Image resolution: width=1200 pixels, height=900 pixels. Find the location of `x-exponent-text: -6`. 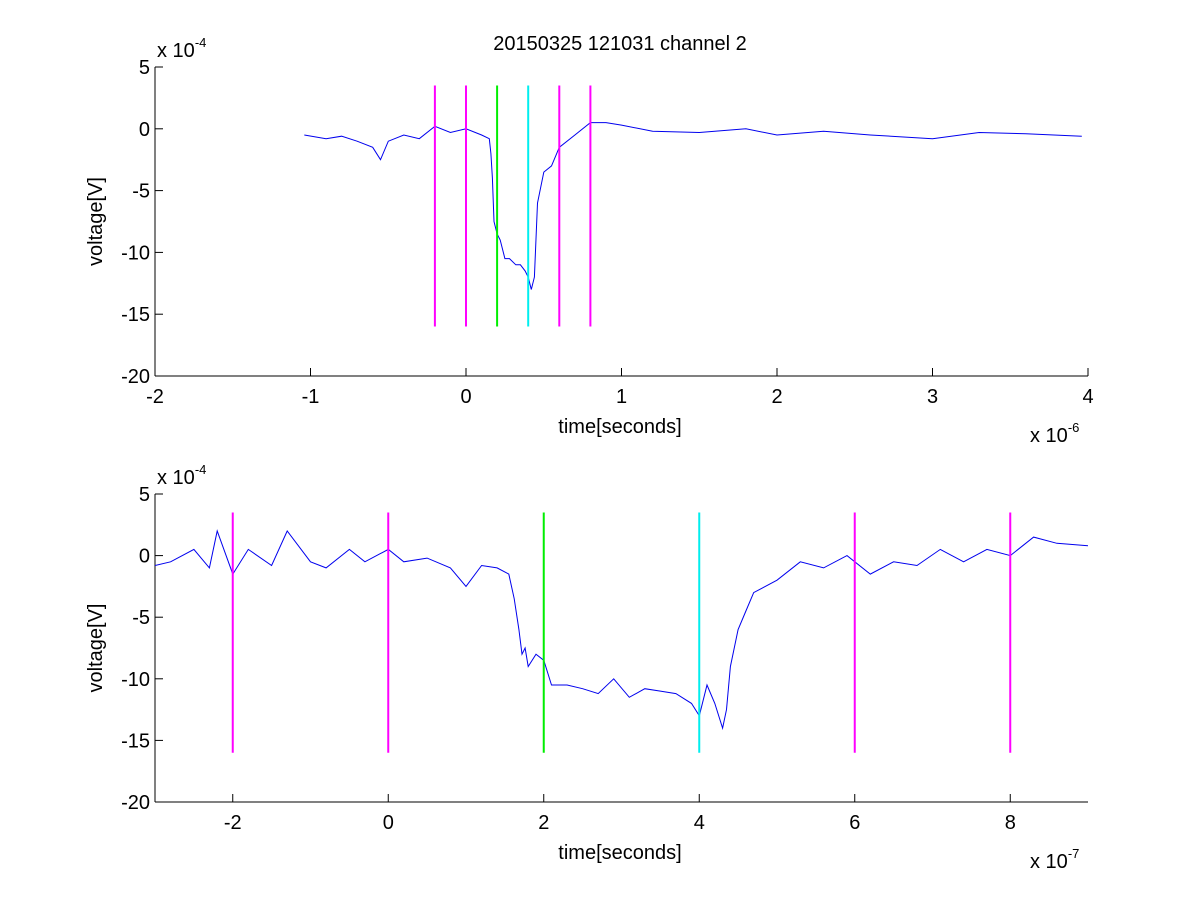

x-exponent-text: -6 is located at coordinates (1074, 427).